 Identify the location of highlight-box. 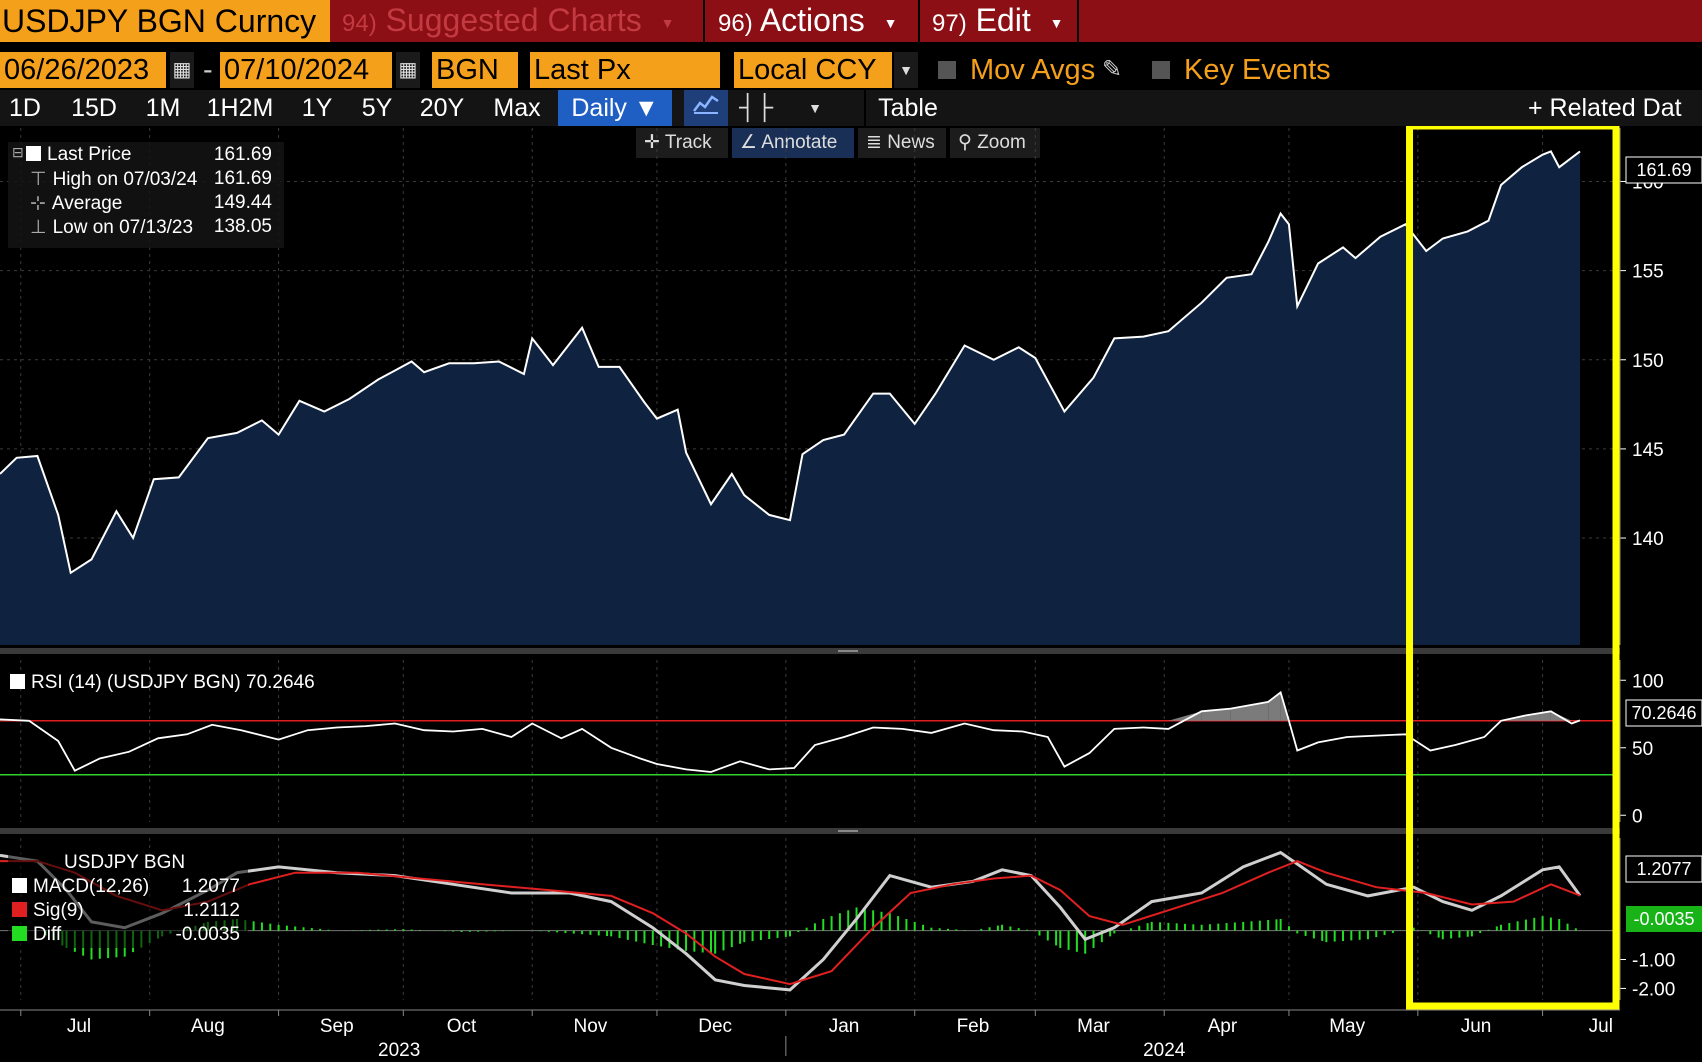
(1513, 568).